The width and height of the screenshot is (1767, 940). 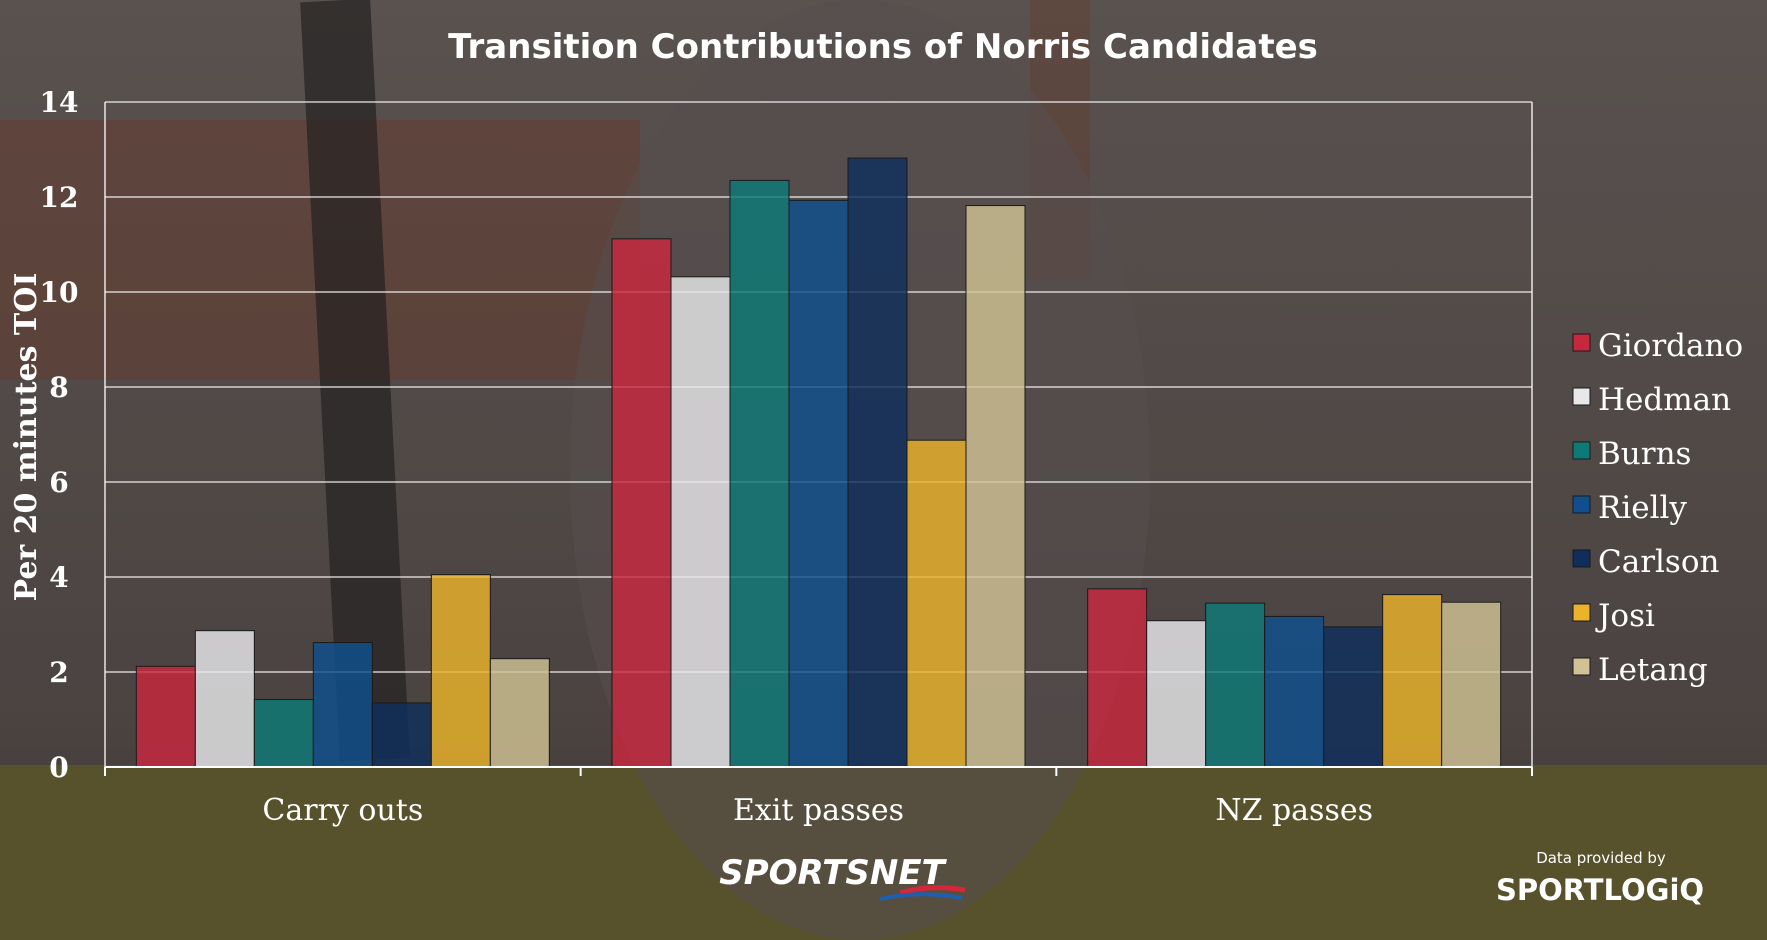 I want to click on y-axis-ticks: 0 2 4 6 8 10 12 14, so click(x=59, y=435).